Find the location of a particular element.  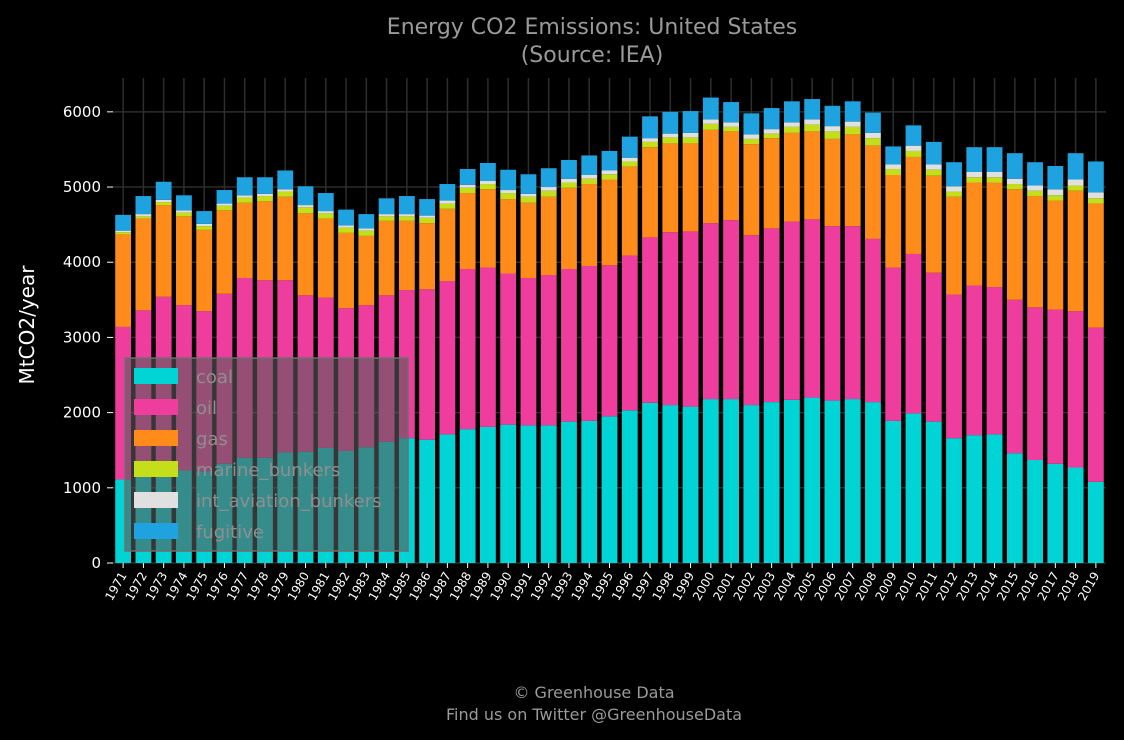

legend-label-int_aviation_bunkers: int_aviation_bunkers is located at coordinates (289, 501).